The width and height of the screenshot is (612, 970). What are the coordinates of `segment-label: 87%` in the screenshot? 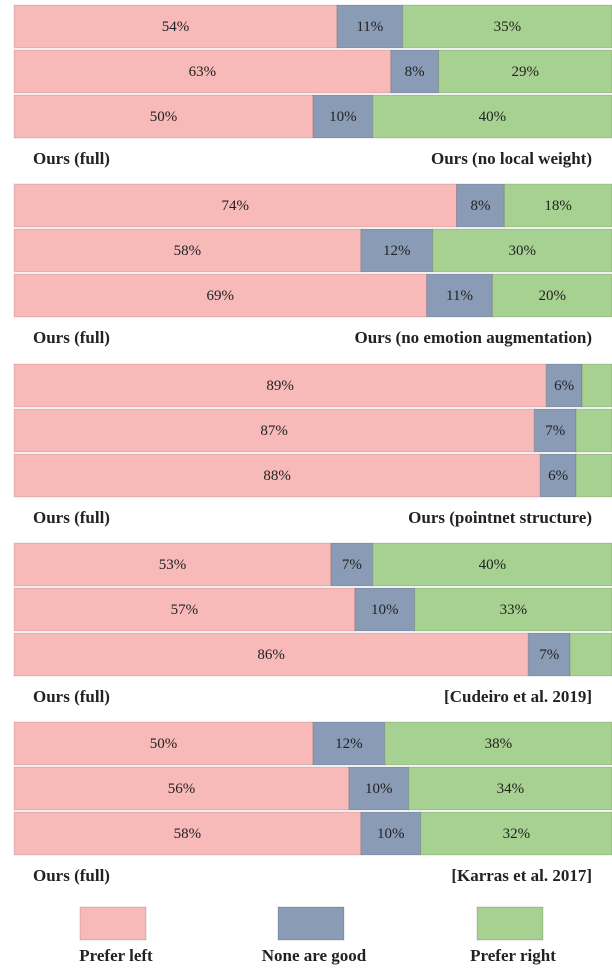 It's located at (274, 431).